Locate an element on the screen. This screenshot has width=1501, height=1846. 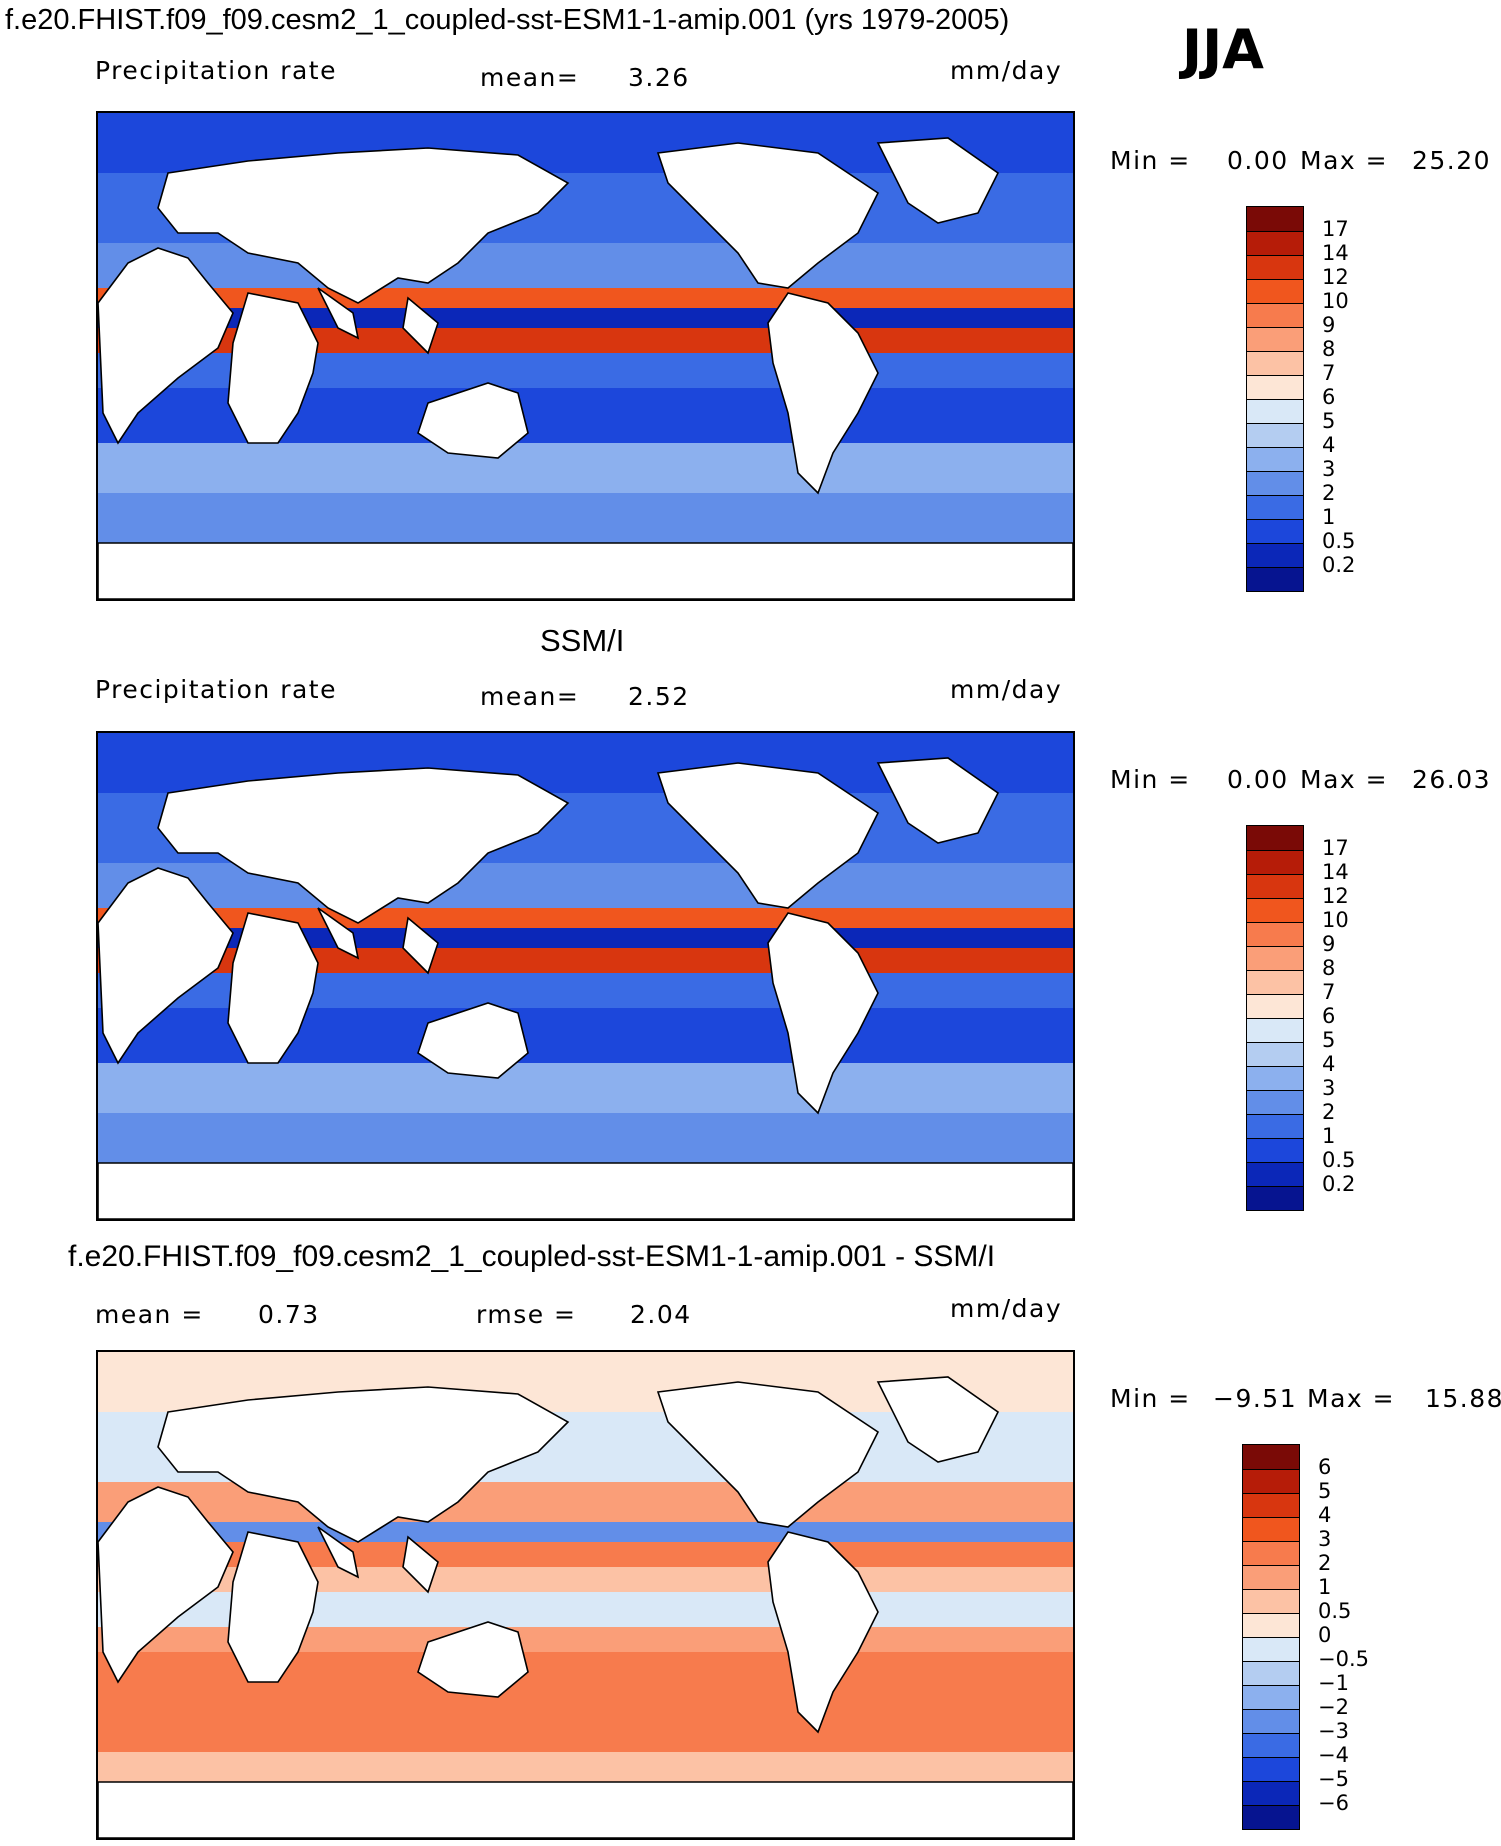
mean-value: 2.52 is located at coordinates (659, 696).